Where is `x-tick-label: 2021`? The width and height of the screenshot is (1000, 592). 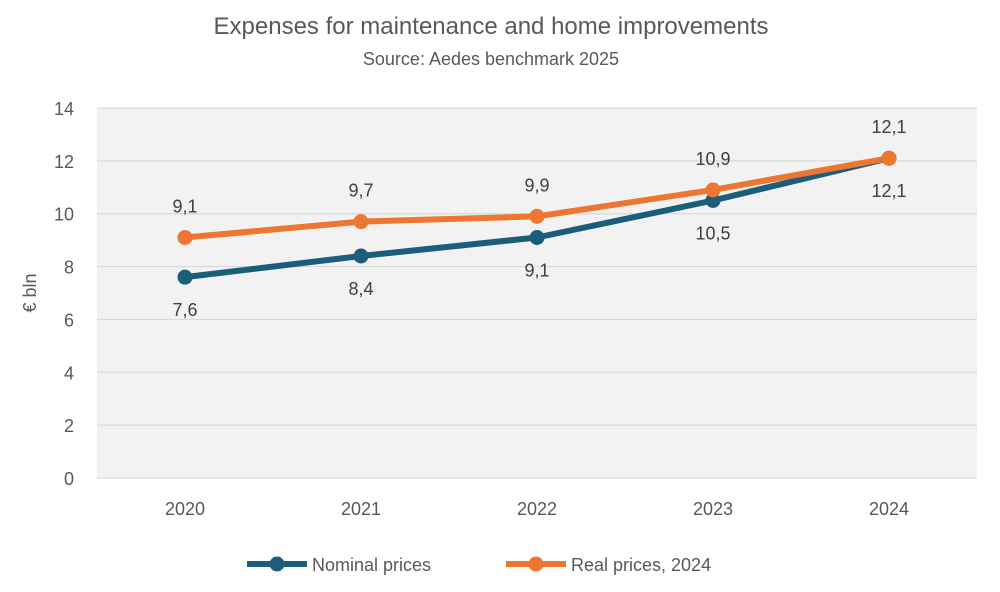 x-tick-label: 2021 is located at coordinates (361, 509).